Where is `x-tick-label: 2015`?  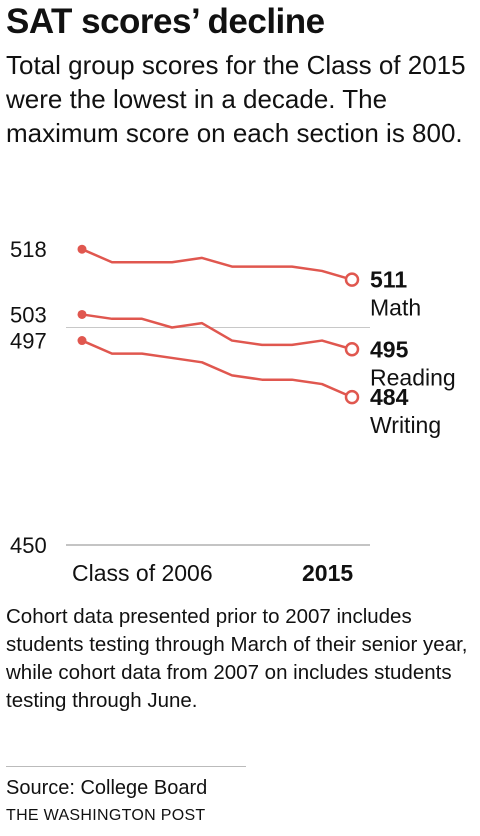 x-tick-label: 2015 is located at coordinates (327, 573).